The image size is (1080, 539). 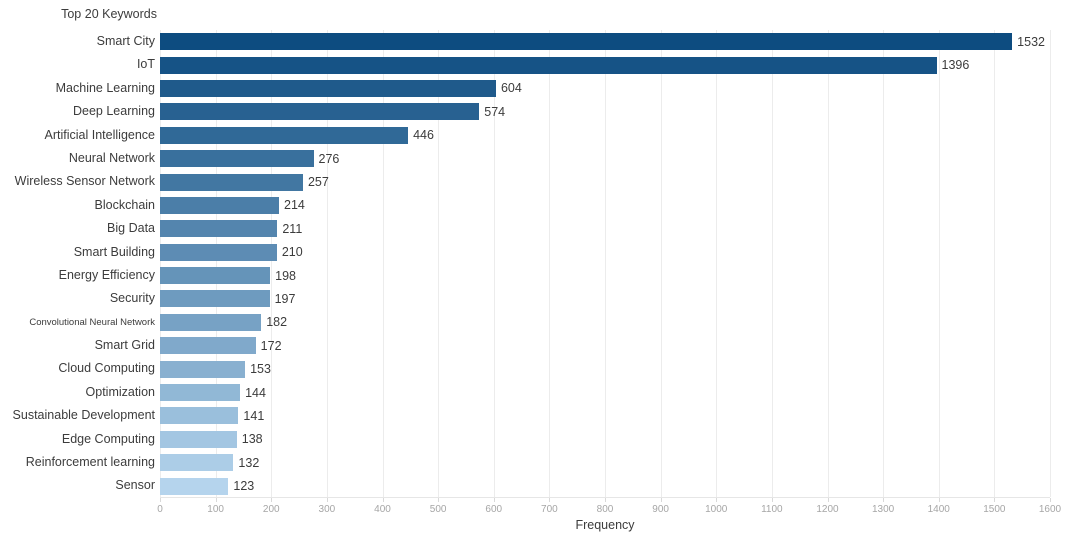 What do you see at coordinates (114, 251) in the screenshot?
I see `category-label: Smart Building` at bounding box center [114, 251].